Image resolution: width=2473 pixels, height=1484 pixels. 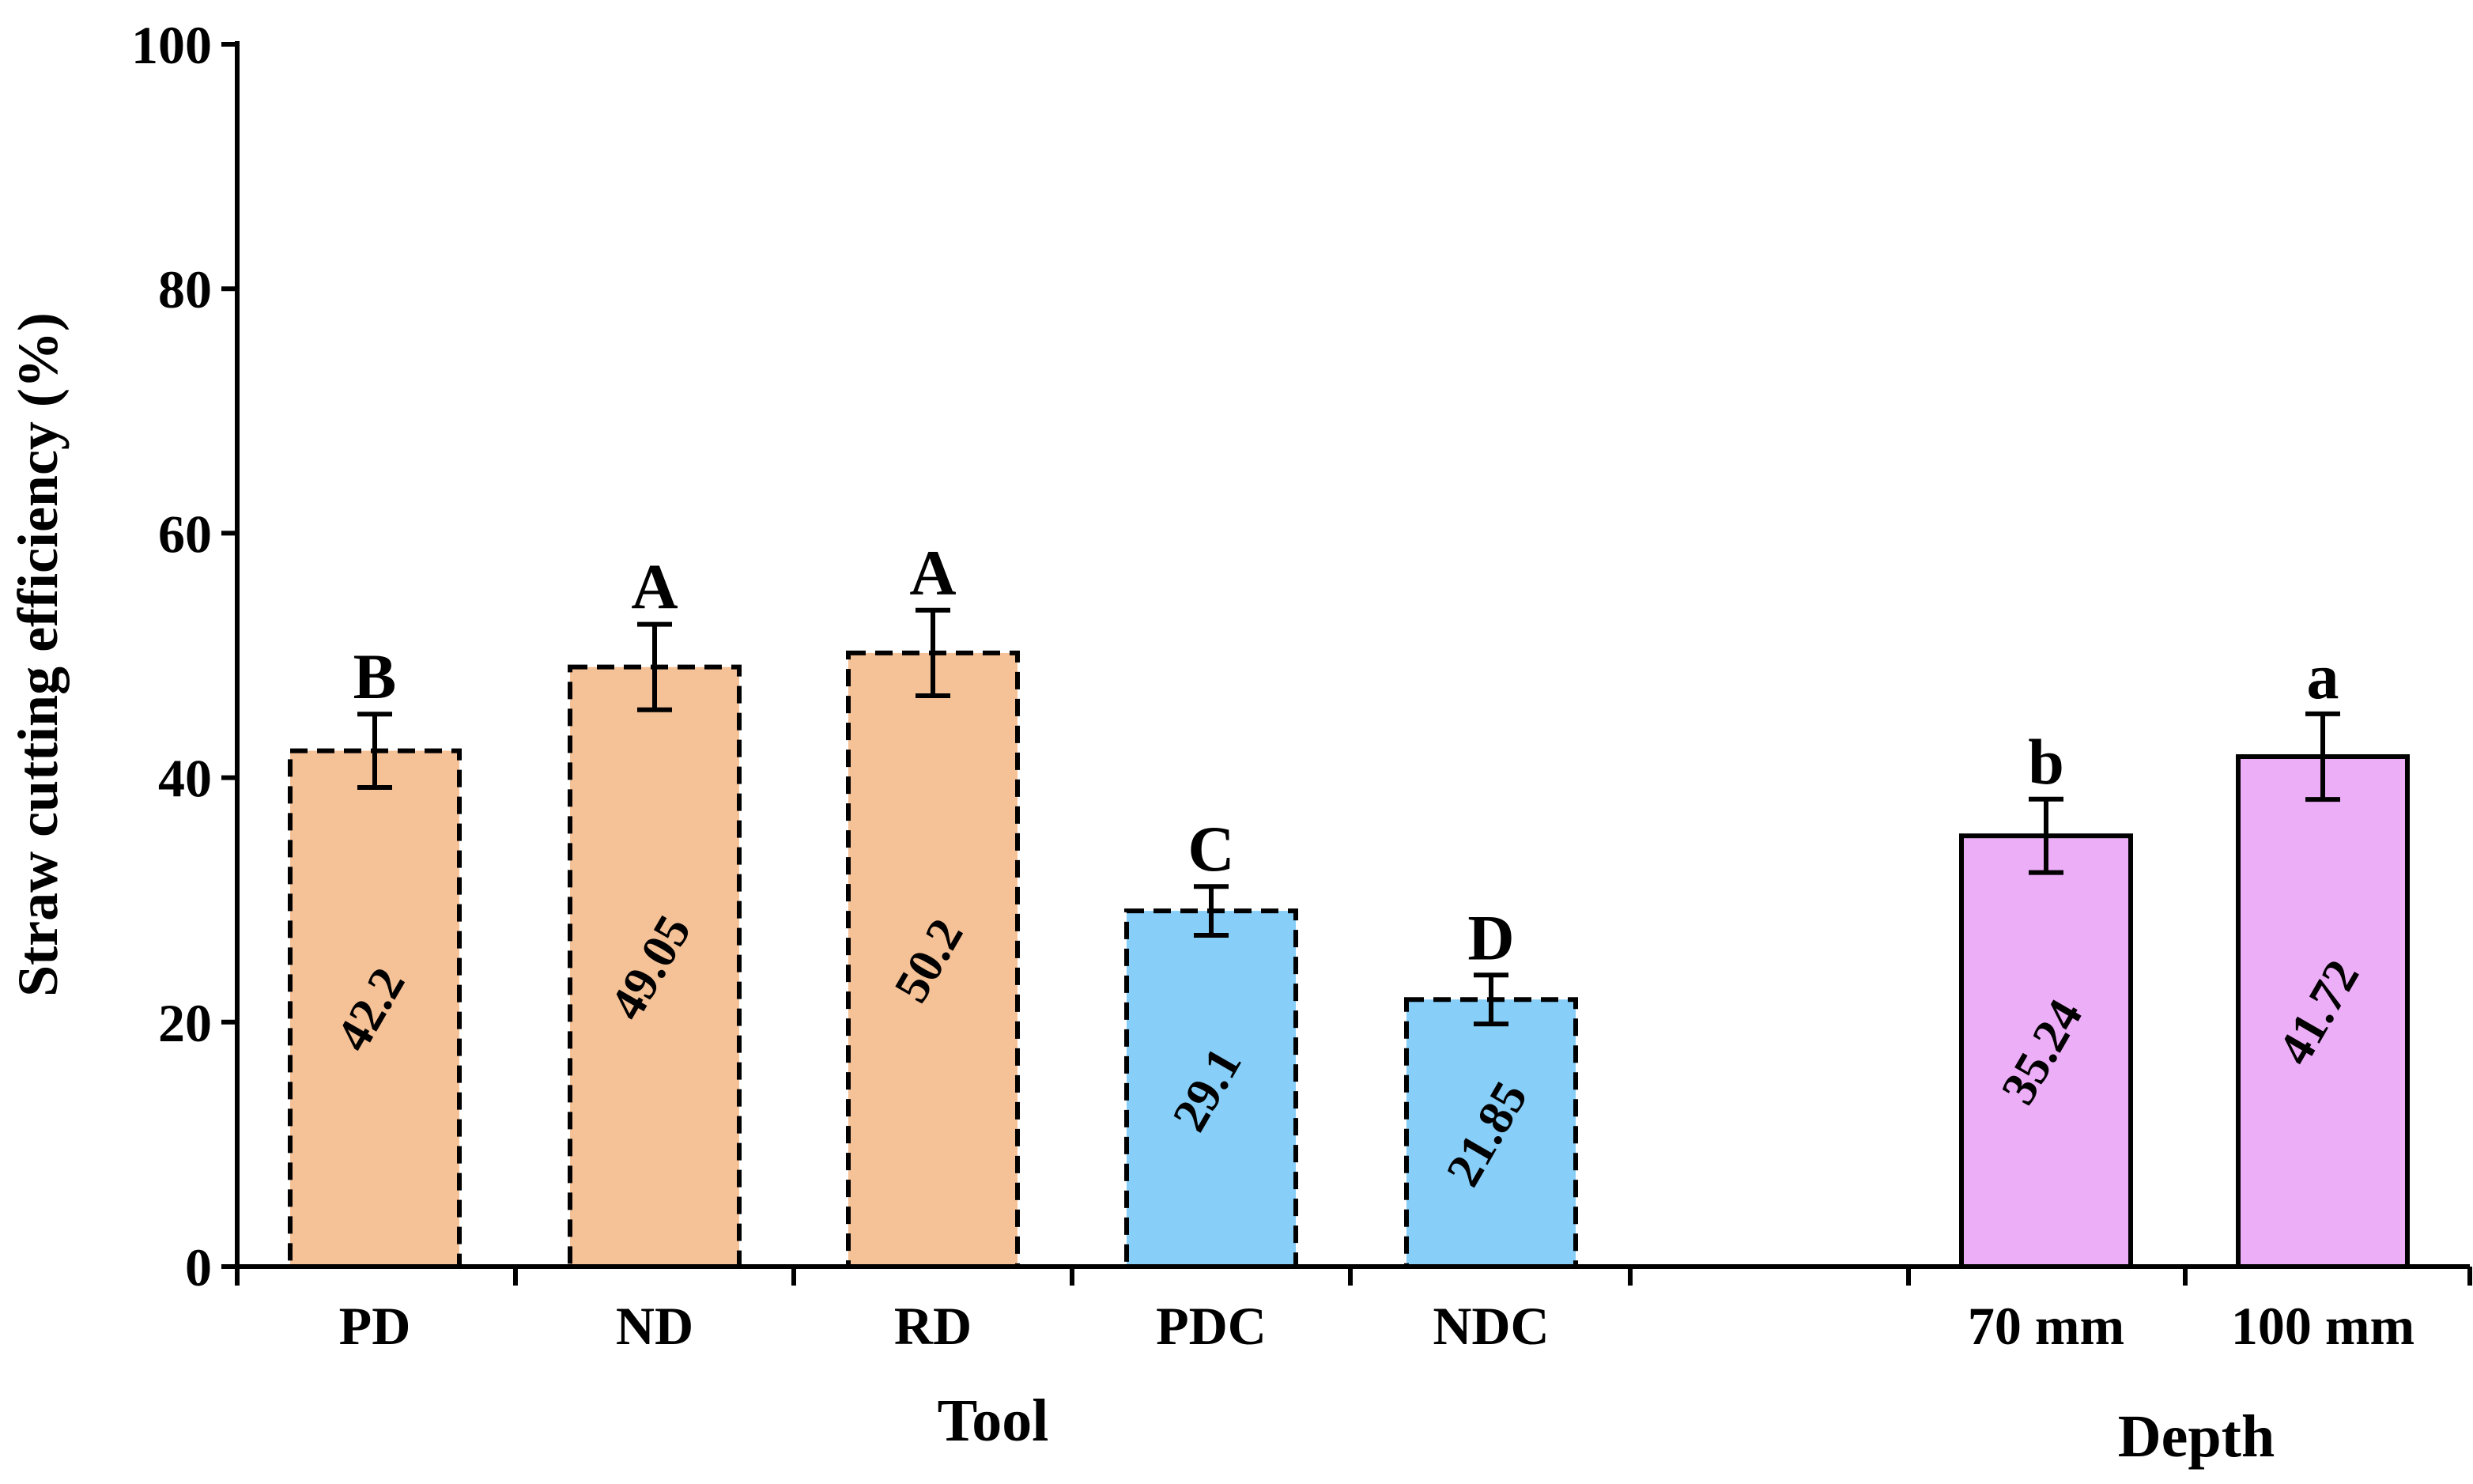 What do you see at coordinates (2322, 1326) in the screenshot?
I see `x-tick-label-100-mm: 100 mm` at bounding box center [2322, 1326].